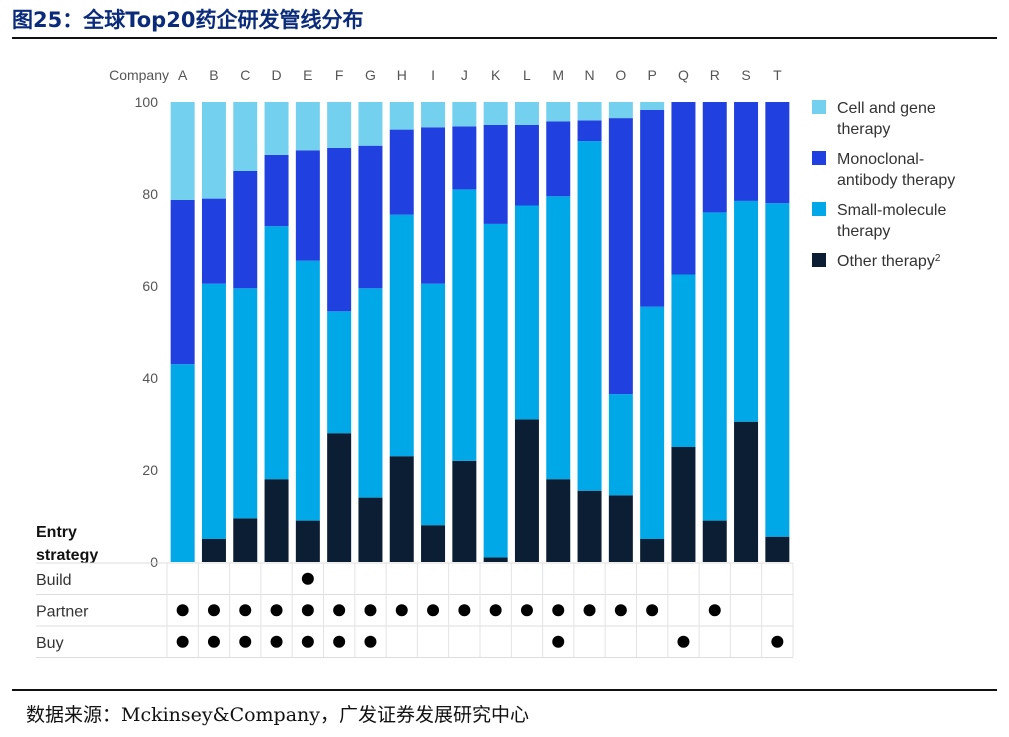  What do you see at coordinates (558, 75) in the screenshot?
I see `category-label: M` at bounding box center [558, 75].